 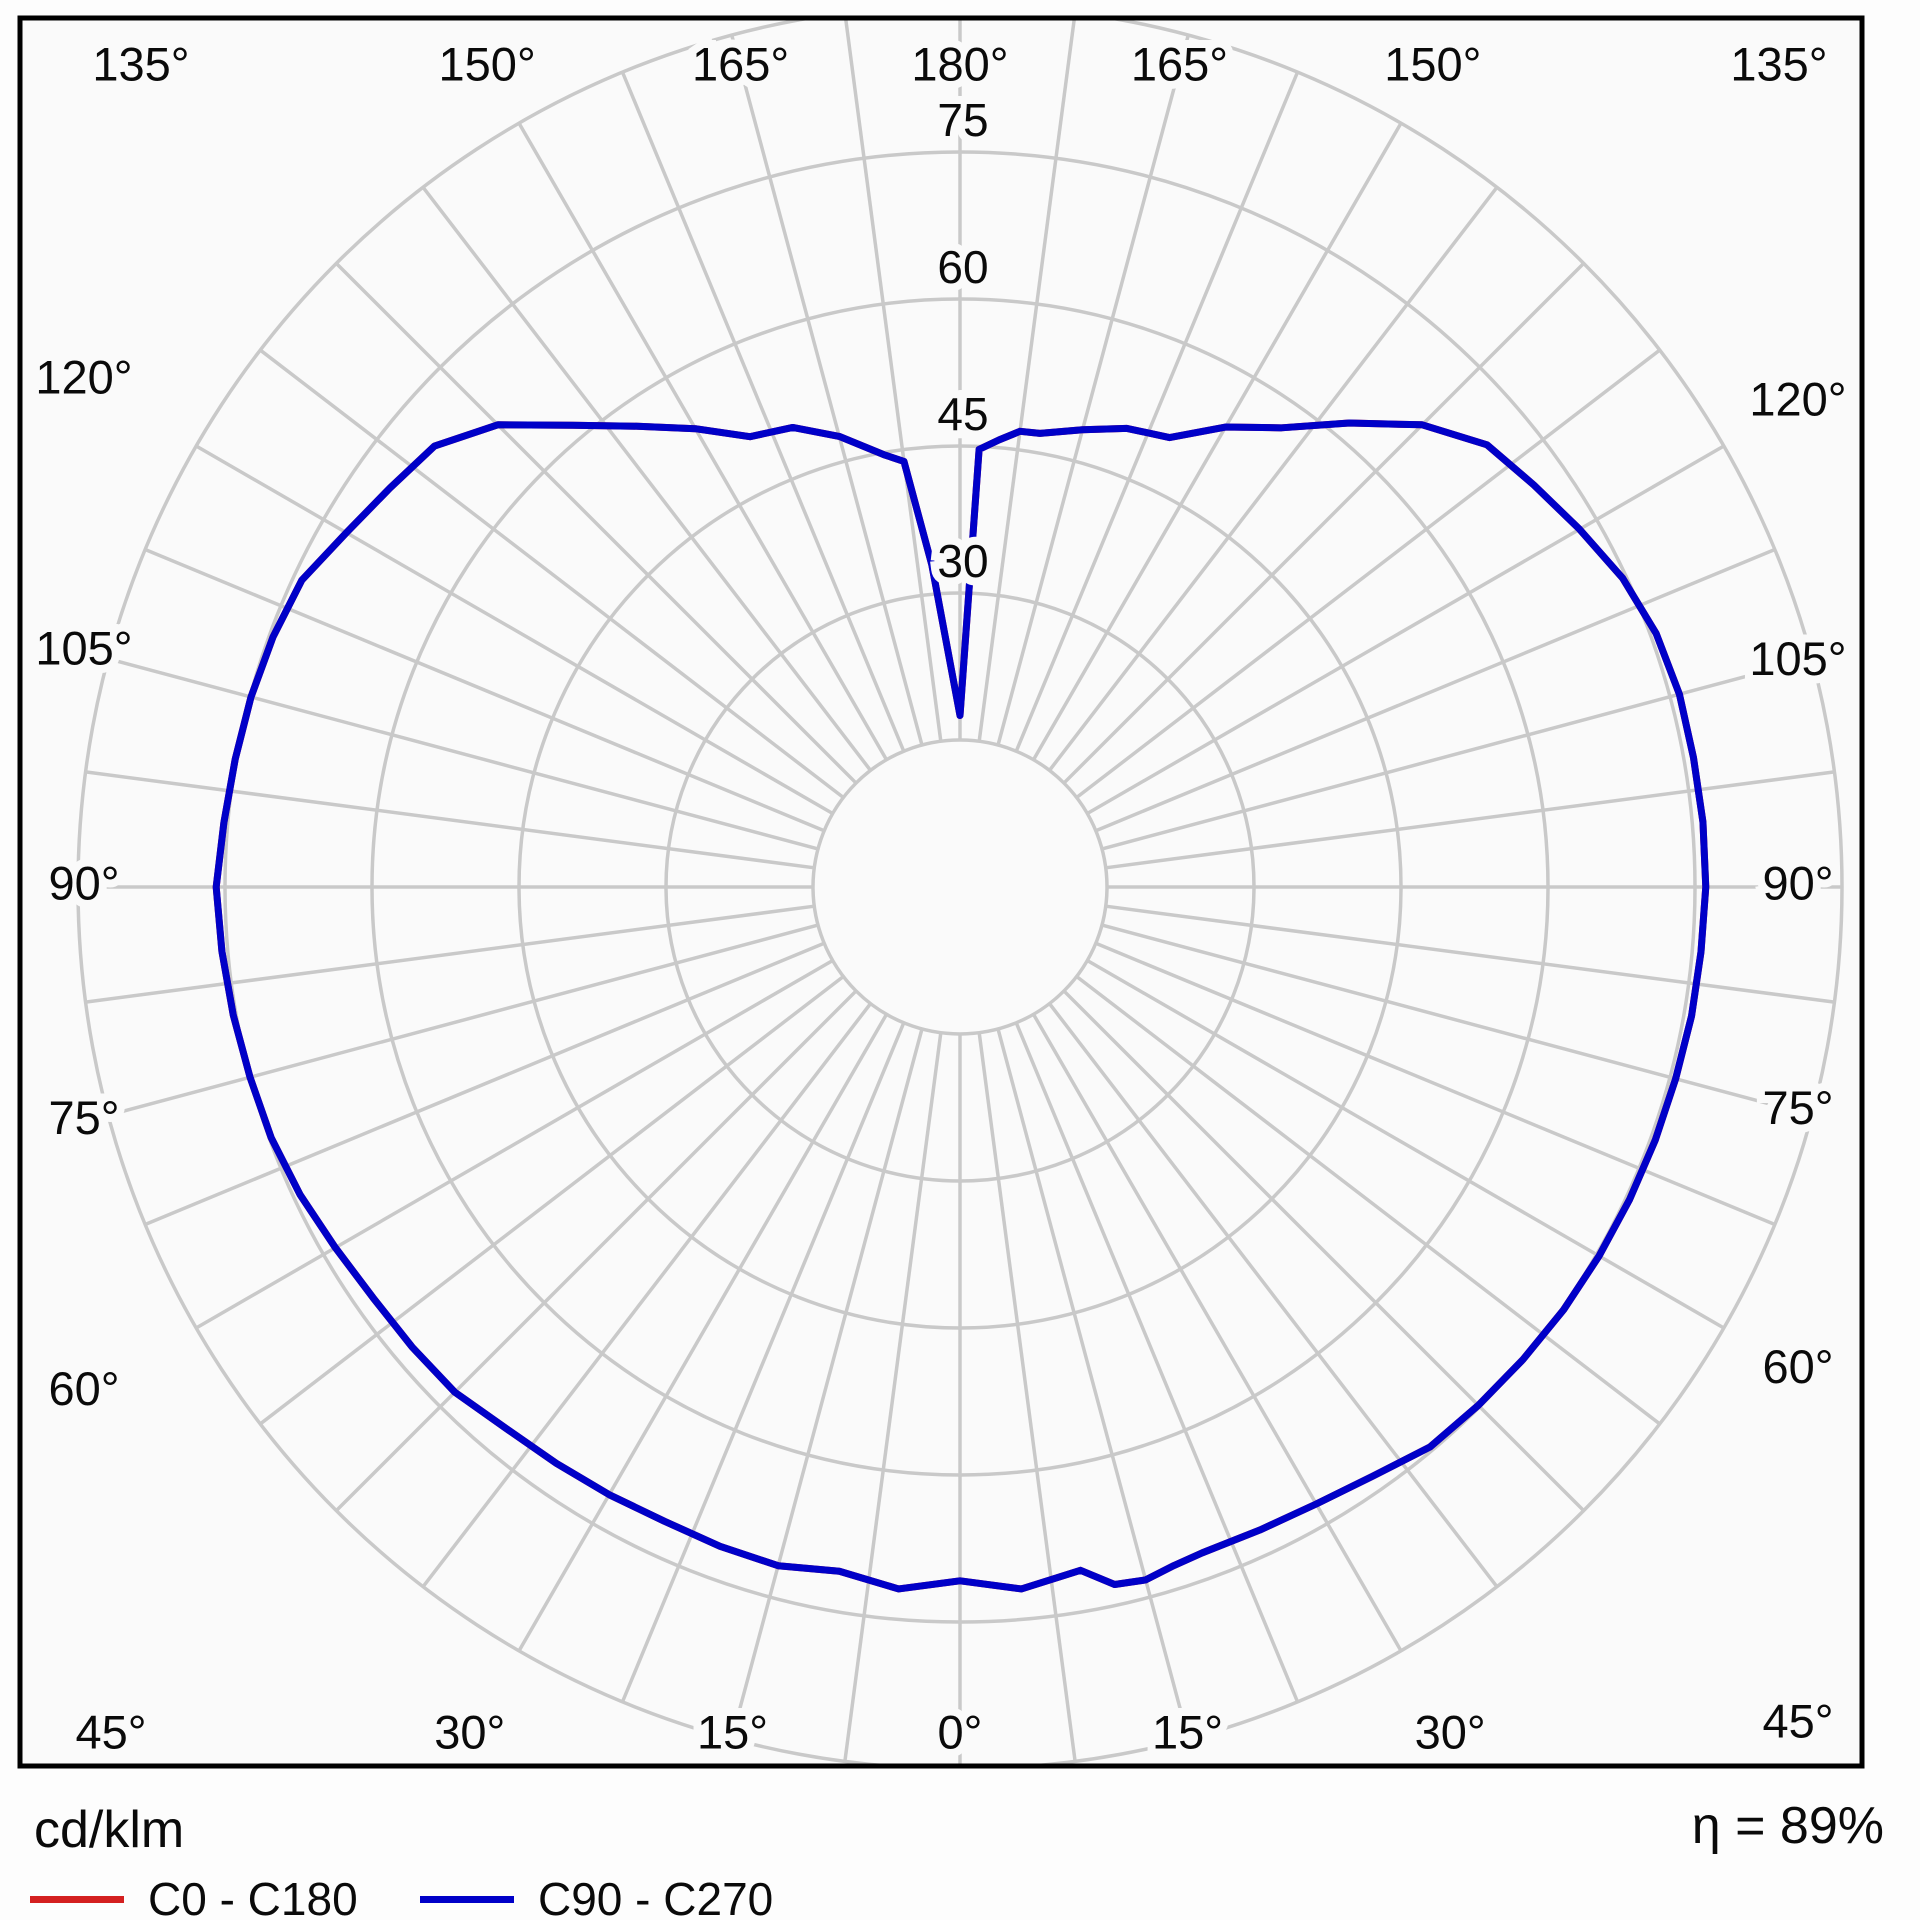 I want to click on angle-label-105-right: 105°, so click(x=1797, y=658).